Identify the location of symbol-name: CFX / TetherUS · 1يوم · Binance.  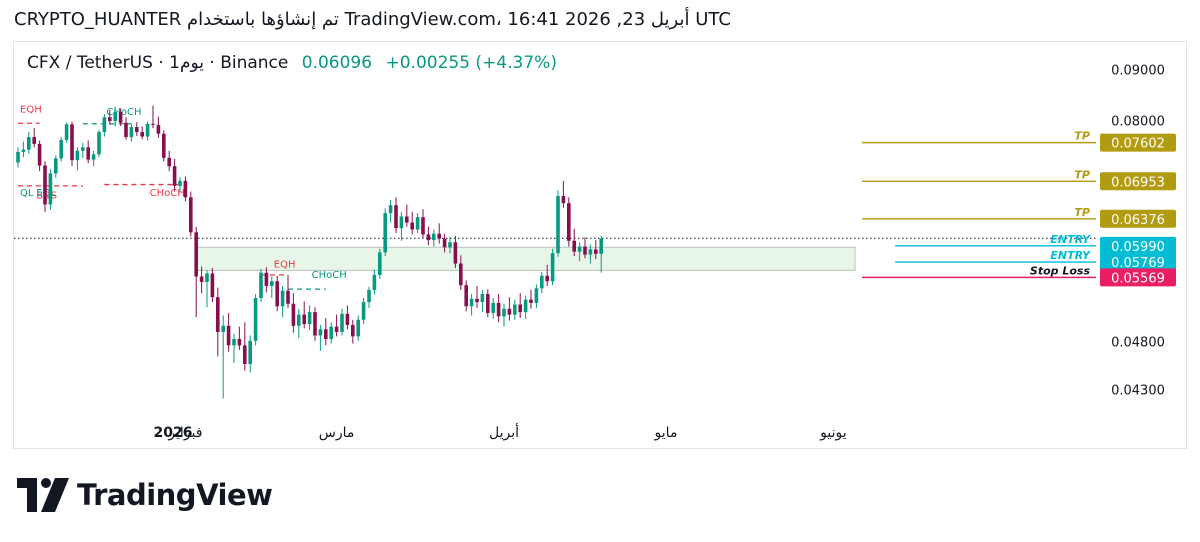
(158, 63).